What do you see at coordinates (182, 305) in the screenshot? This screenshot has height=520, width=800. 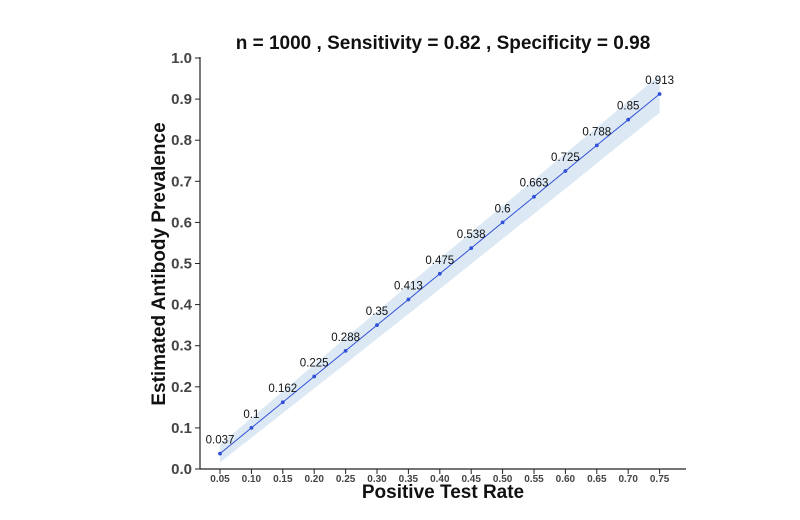 I see `y-tick-label: 0.4` at bounding box center [182, 305].